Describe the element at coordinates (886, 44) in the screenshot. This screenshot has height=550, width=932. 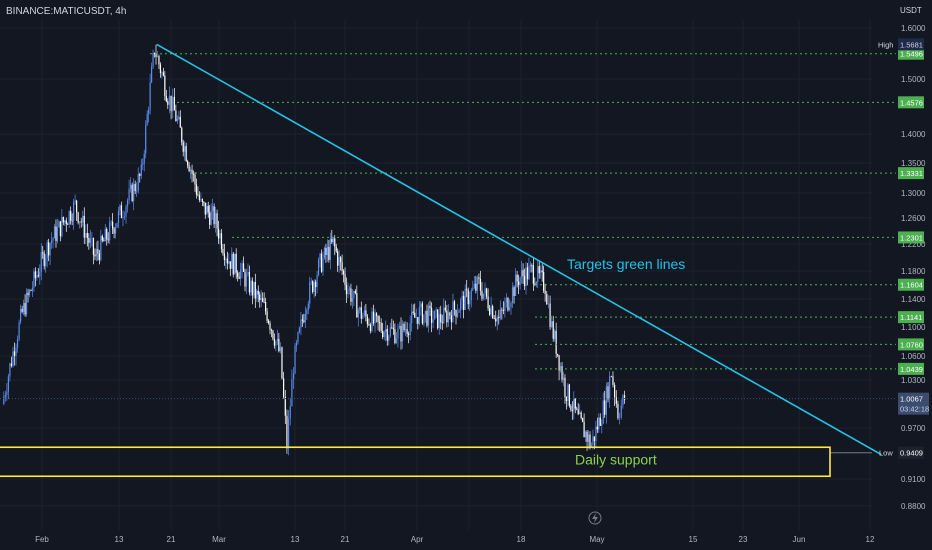
I see `high-label-bg` at that location.